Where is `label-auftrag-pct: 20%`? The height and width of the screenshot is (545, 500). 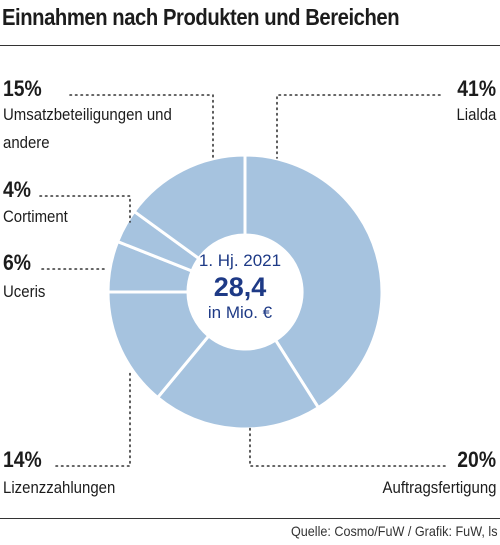
label-auftrag-pct: 20% is located at coordinates (476, 459).